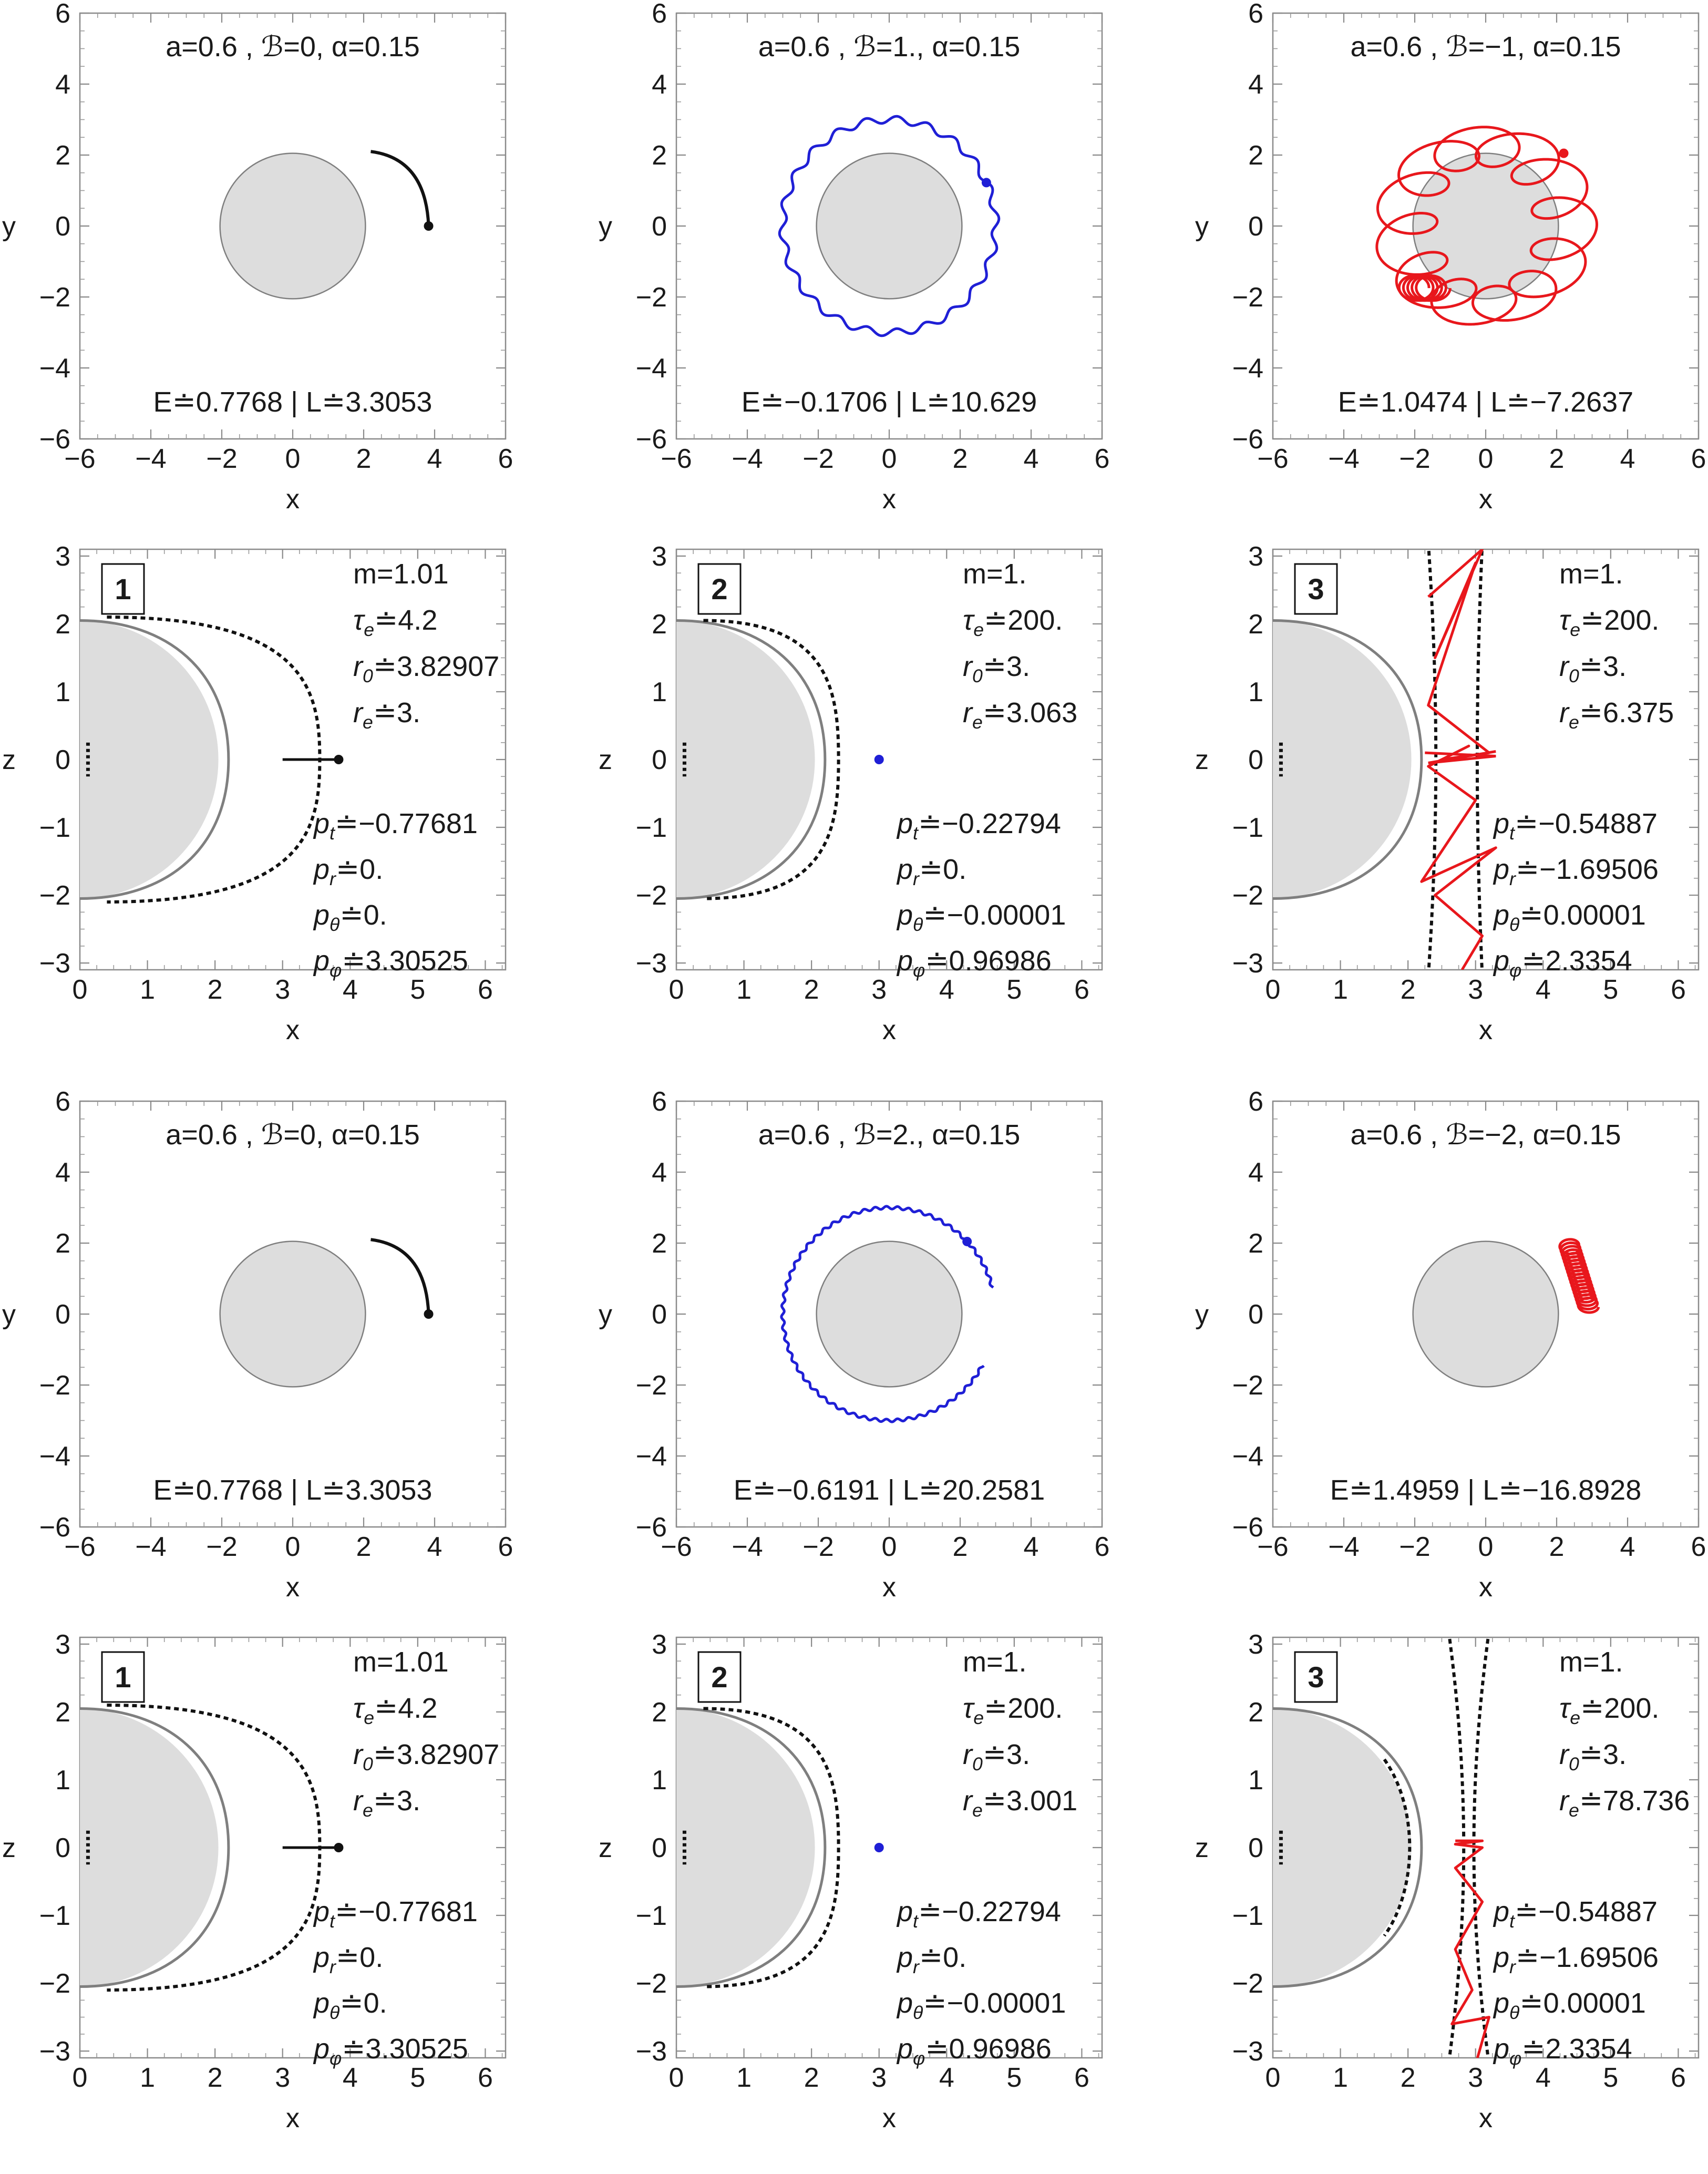  What do you see at coordinates (395, 1914) in the screenshot?
I see `momentum-label: pt≐−0.77681` at bounding box center [395, 1914].